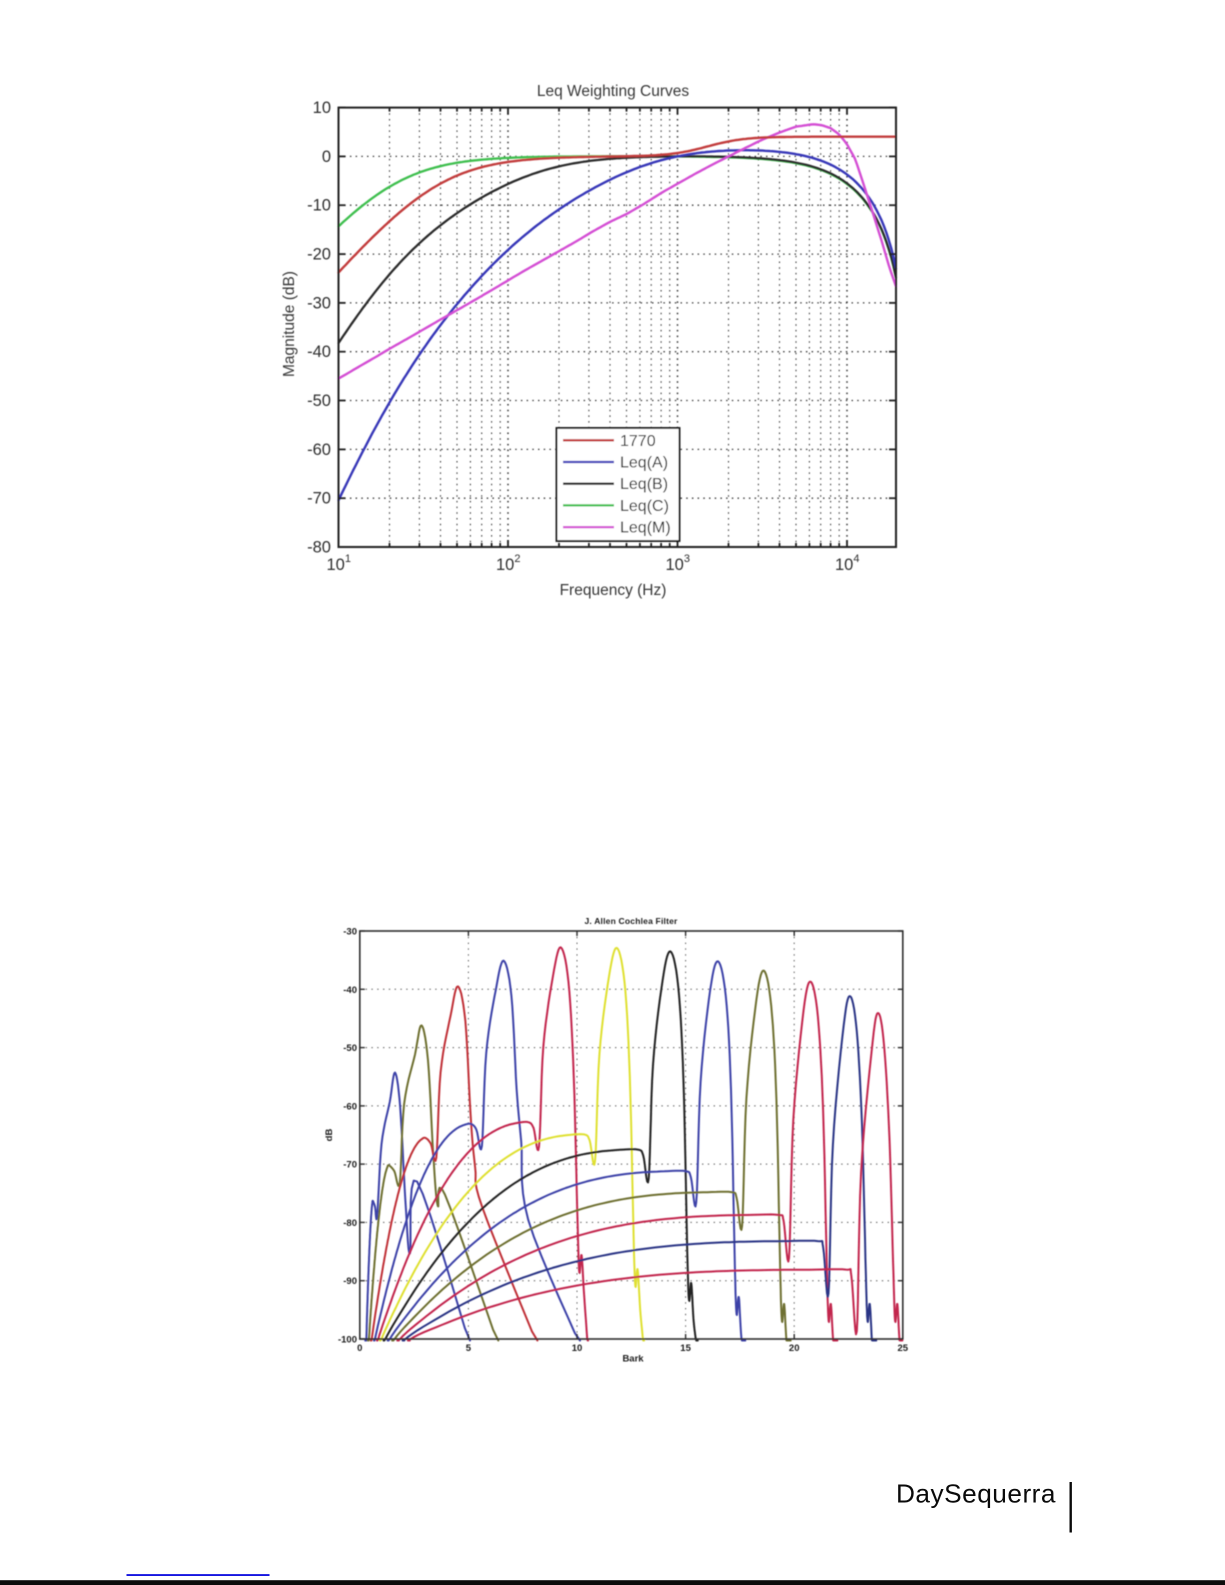 The image size is (1225, 1585). Describe the element at coordinates (319, 255) in the screenshot. I see `svg-text: -20` at that location.